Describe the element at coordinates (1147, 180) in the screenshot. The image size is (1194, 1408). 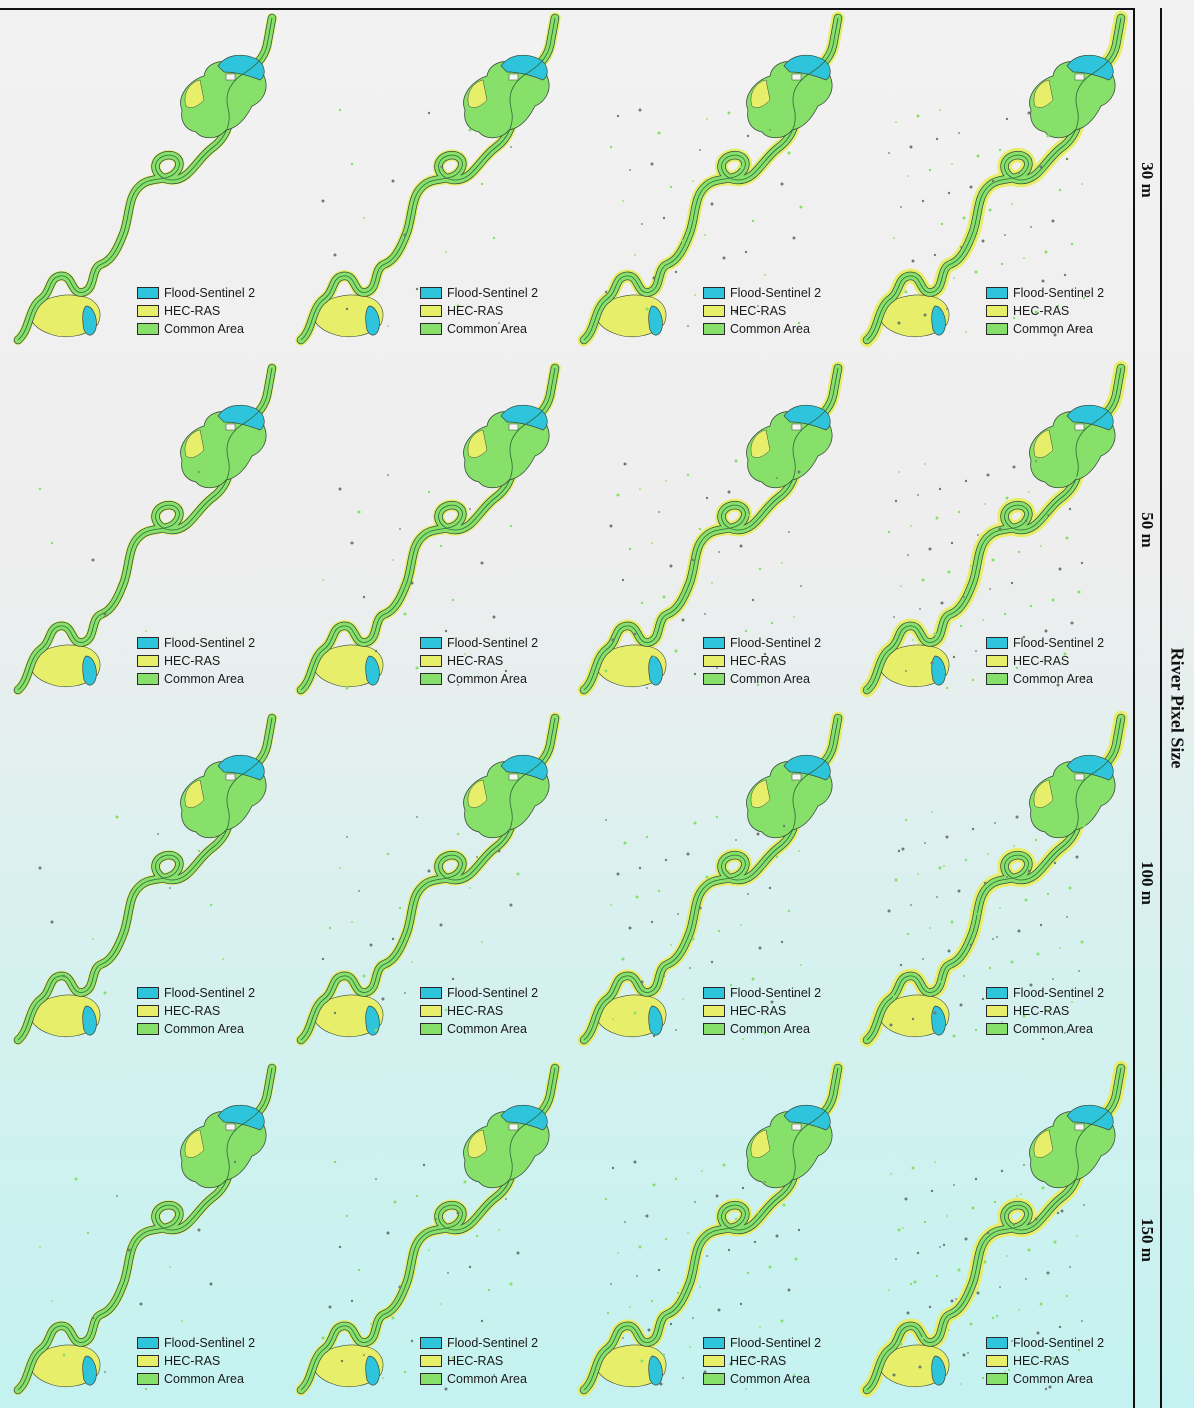
I see `row-label-30m: 30 m` at that location.